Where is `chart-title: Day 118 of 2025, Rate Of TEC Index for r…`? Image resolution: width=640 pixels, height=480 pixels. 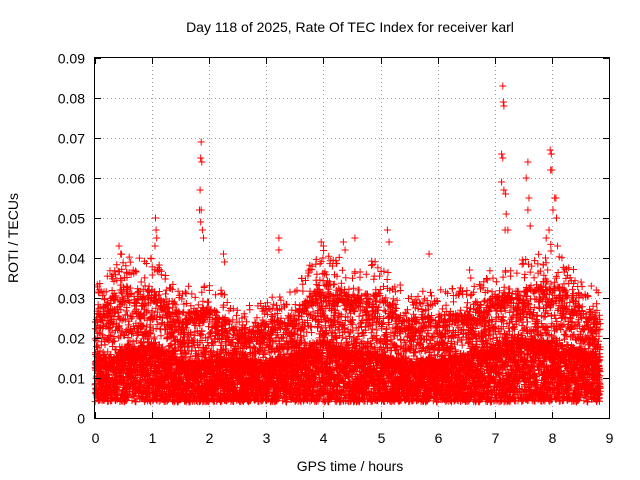
chart-title: Day 118 of 2025, Rate Of TEC Index for r… is located at coordinates (350, 27).